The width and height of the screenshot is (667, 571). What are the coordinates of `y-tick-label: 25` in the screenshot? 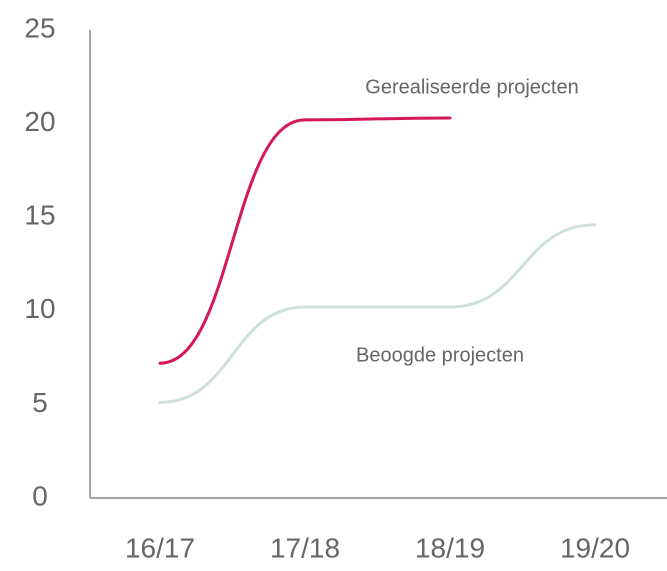 It's located at (39, 27).